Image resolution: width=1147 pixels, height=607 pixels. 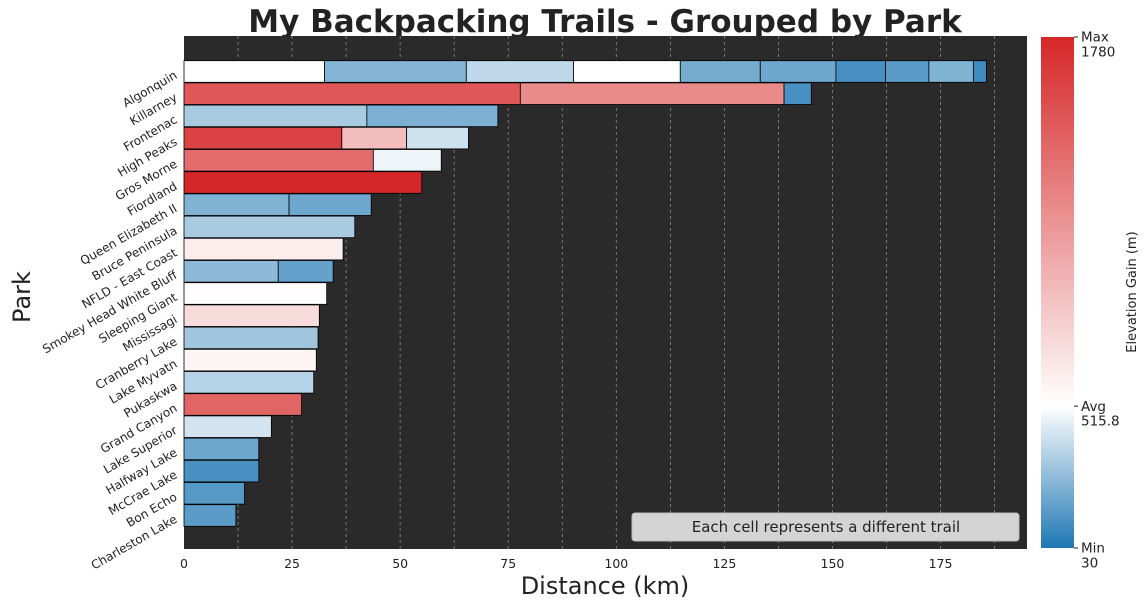 What do you see at coordinates (941, 563) in the screenshot?
I see `x-tick-label: 175` at bounding box center [941, 563].